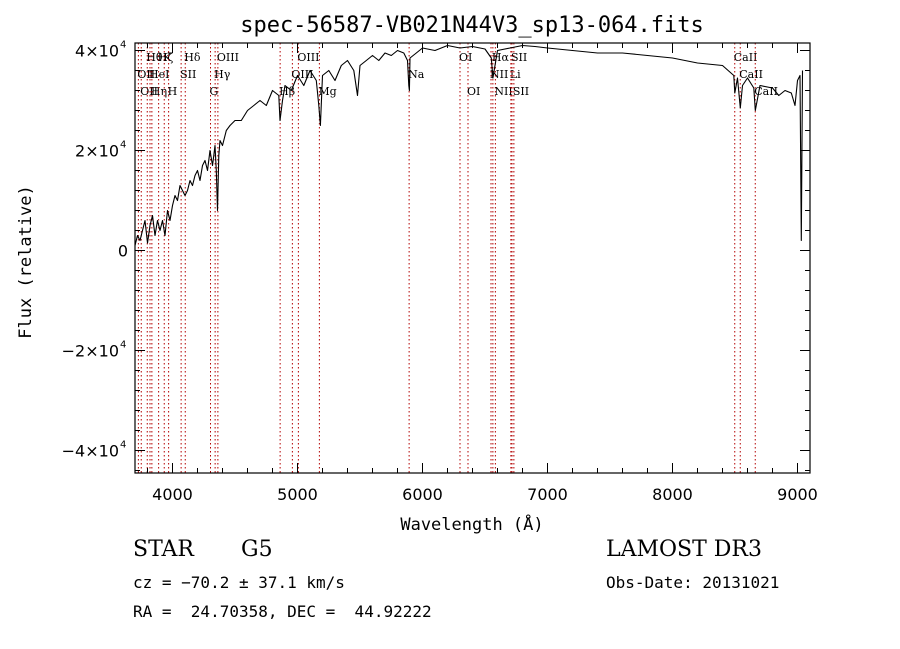  What do you see at coordinates (222, 74) in the screenshot?
I see `line-marker-label: Hγ` at bounding box center [222, 74].